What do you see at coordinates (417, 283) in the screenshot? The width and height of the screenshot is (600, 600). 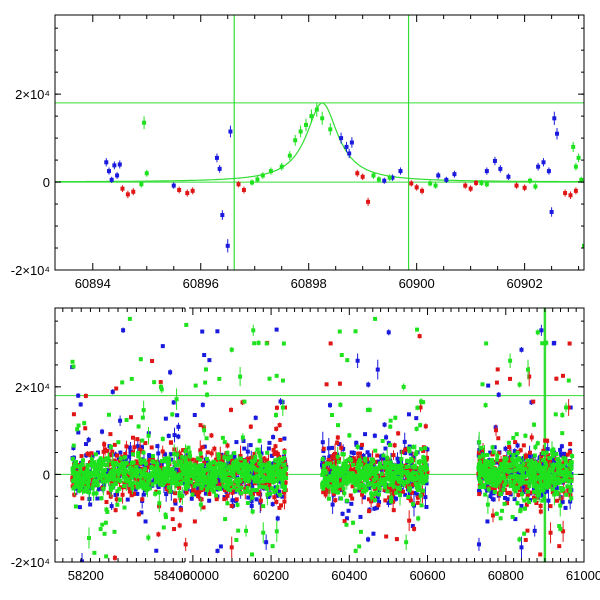 I see `top-xtick-label: 60900` at bounding box center [417, 283].